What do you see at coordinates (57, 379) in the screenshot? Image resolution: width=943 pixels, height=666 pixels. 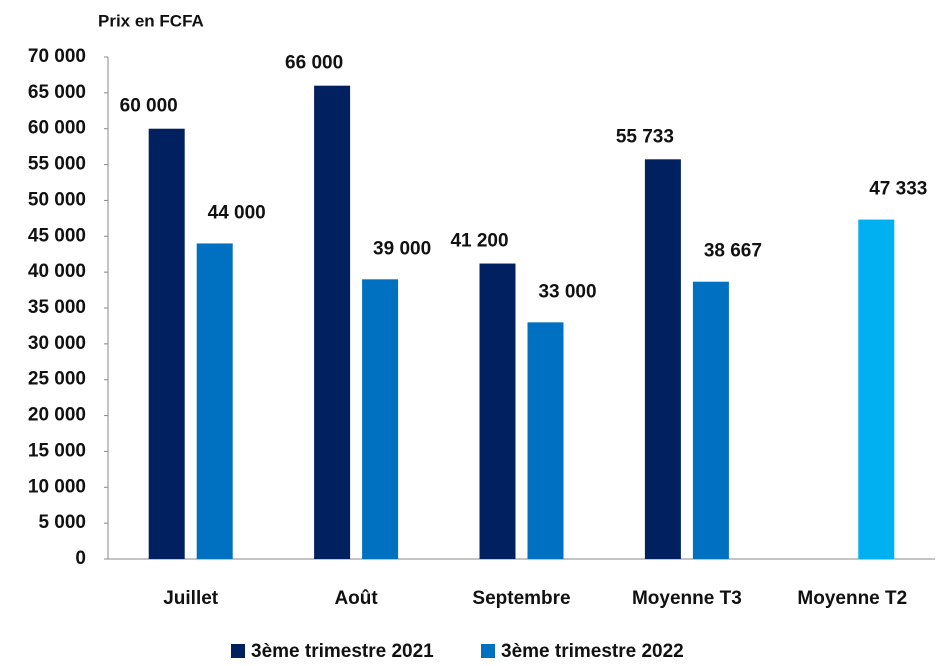 I see `y-tick-label: 25 000` at bounding box center [57, 379].